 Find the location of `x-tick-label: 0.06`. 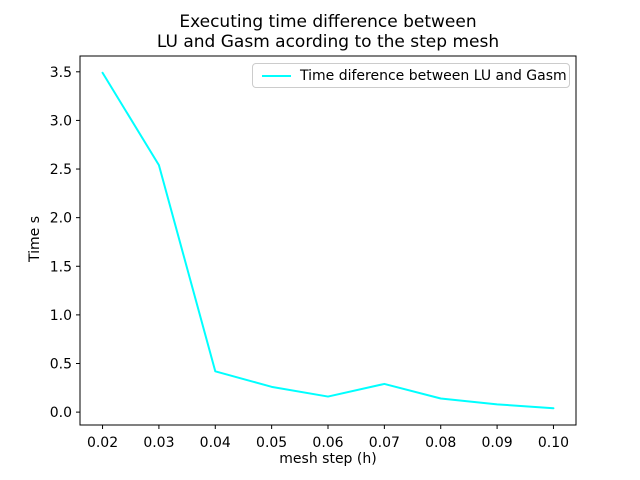

x-tick-label: 0.06 is located at coordinates (327, 443).